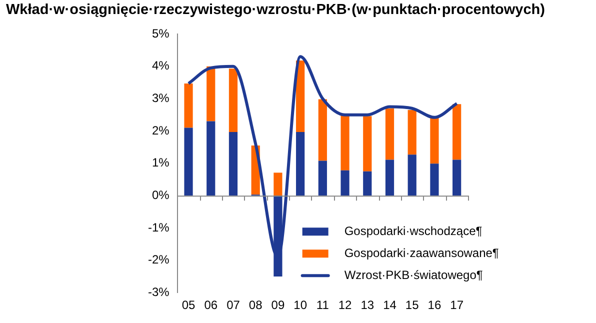 This screenshot has height=323, width=596. I want to click on x-tick-label: 14, so click(390, 305).